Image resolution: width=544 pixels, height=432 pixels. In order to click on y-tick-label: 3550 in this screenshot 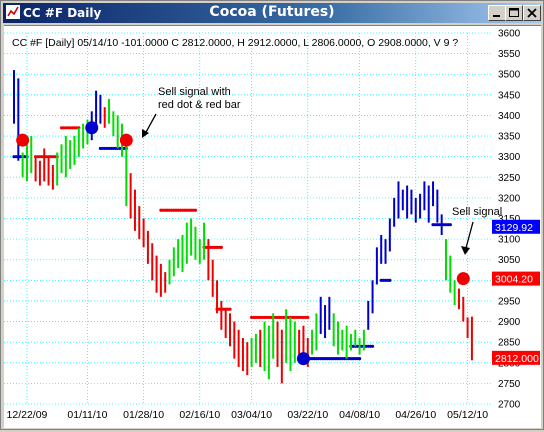, I will do `click(509, 54)`.